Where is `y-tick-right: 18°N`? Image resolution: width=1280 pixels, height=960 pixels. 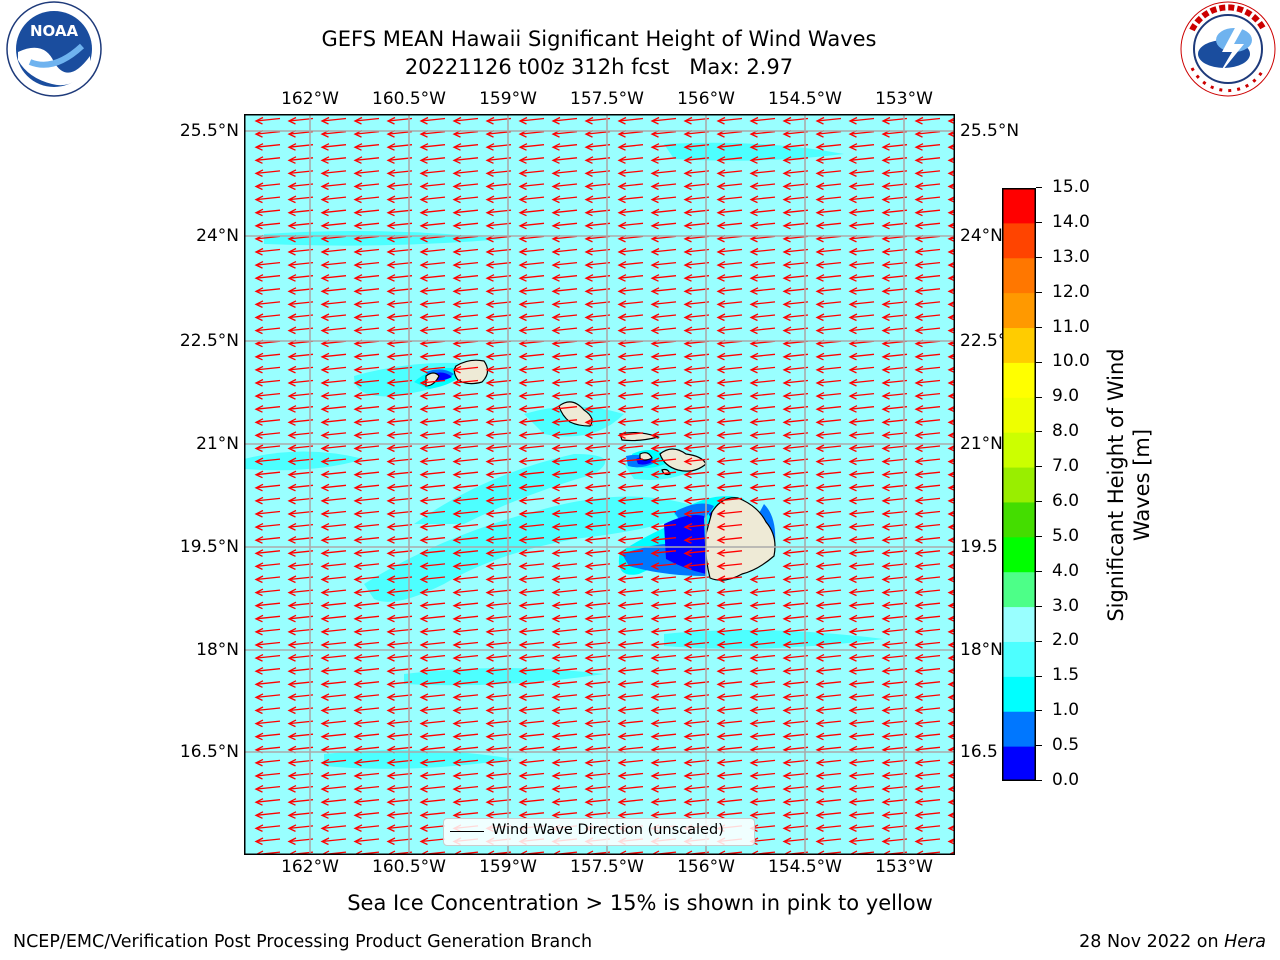
y-tick-right: 18°N is located at coordinates (981, 650).